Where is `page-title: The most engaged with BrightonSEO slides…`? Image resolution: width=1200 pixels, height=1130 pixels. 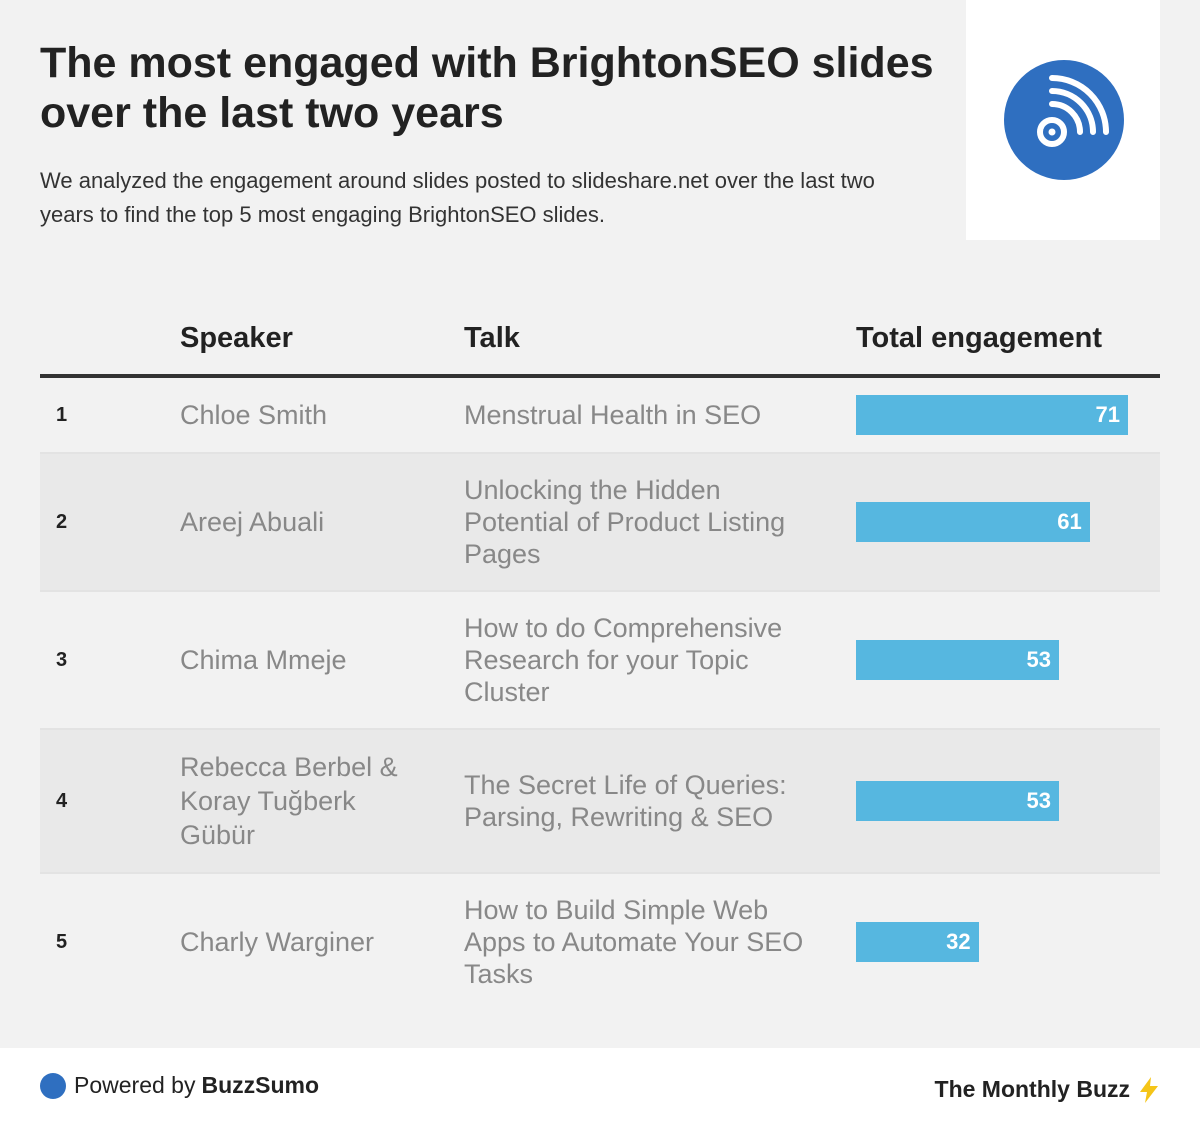 page-title: The most engaged with BrightonSEO slides… is located at coordinates (487, 88).